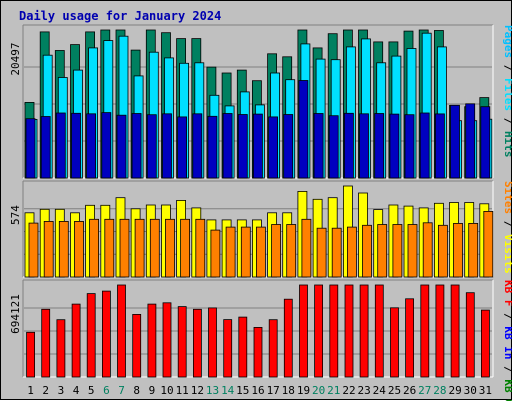 The image size is (512, 401). What do you see at coordinates (409, 390) in the screenshot?
I see `x-tick-label: 26` at bounding box center [409, 390].